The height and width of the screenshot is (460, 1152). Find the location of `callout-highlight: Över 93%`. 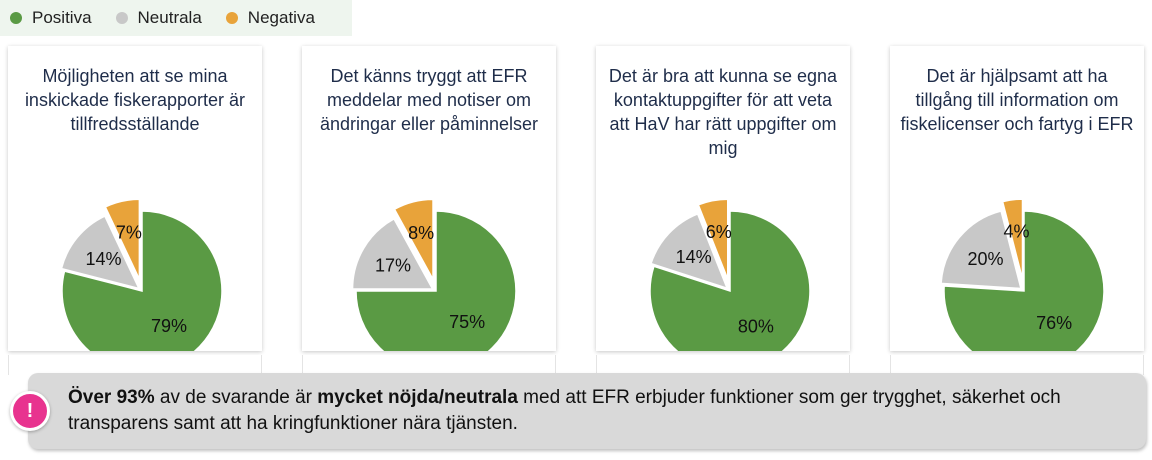

callout-highlight: Över 93% is located at coordinates (111, 397).